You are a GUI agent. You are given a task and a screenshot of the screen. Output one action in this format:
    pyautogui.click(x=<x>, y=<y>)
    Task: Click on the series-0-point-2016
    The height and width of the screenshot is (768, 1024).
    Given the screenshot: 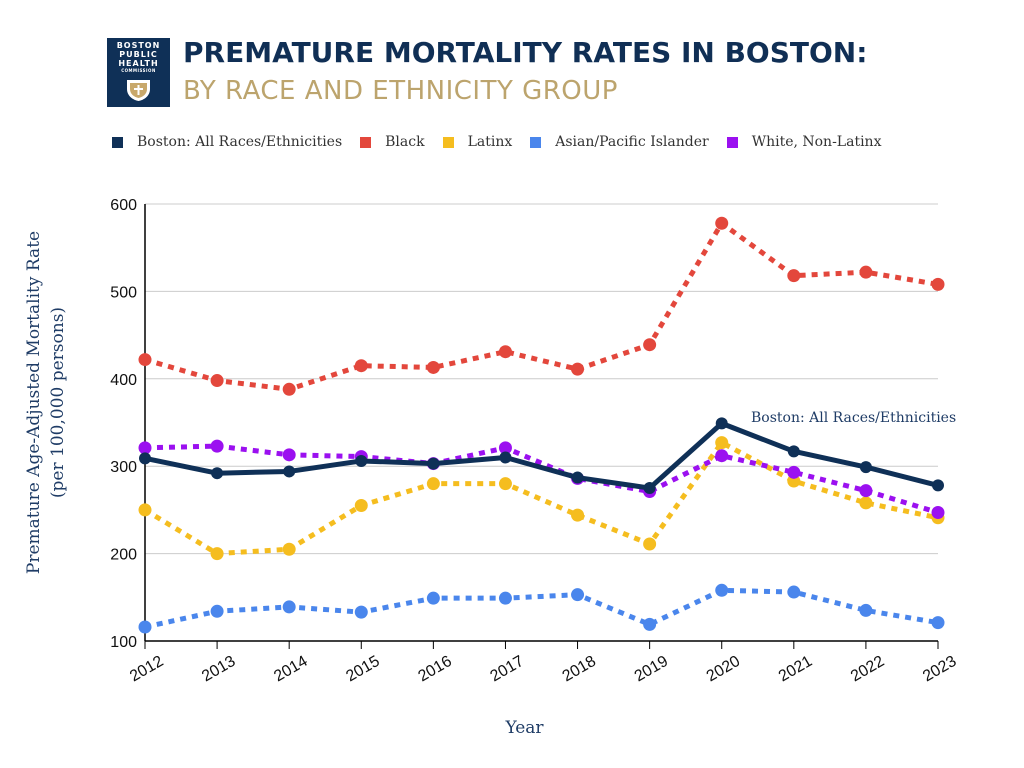 What is the action you would take?
    pyautogui.click(x=433, y=463)
    